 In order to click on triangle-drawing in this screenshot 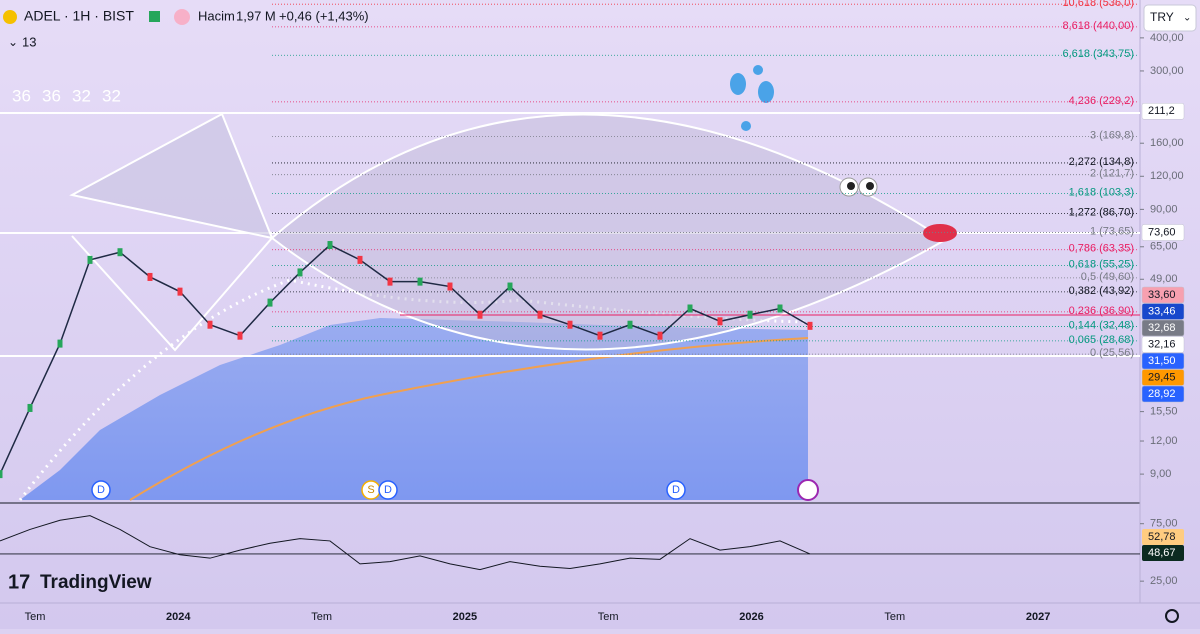, I will do `click(171, 176)`.